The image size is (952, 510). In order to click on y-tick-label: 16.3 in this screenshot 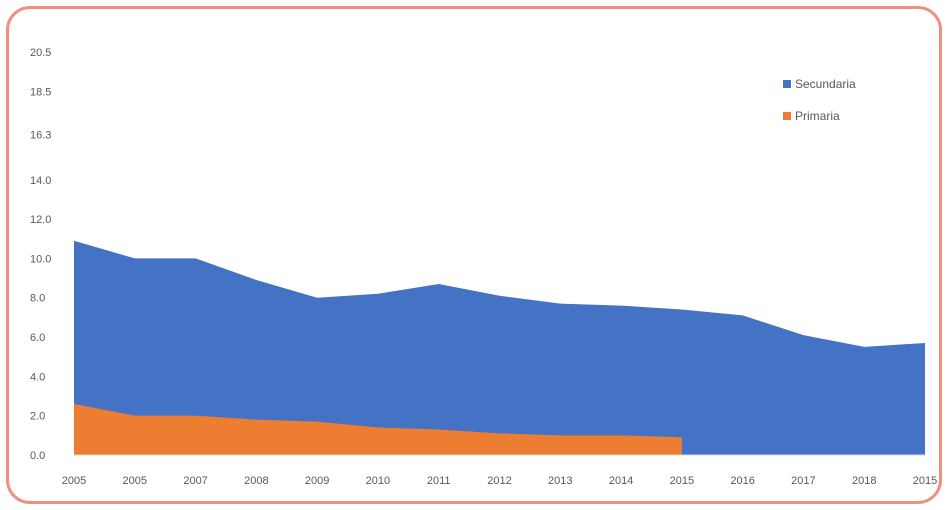, I will do `click(40, 136)`.